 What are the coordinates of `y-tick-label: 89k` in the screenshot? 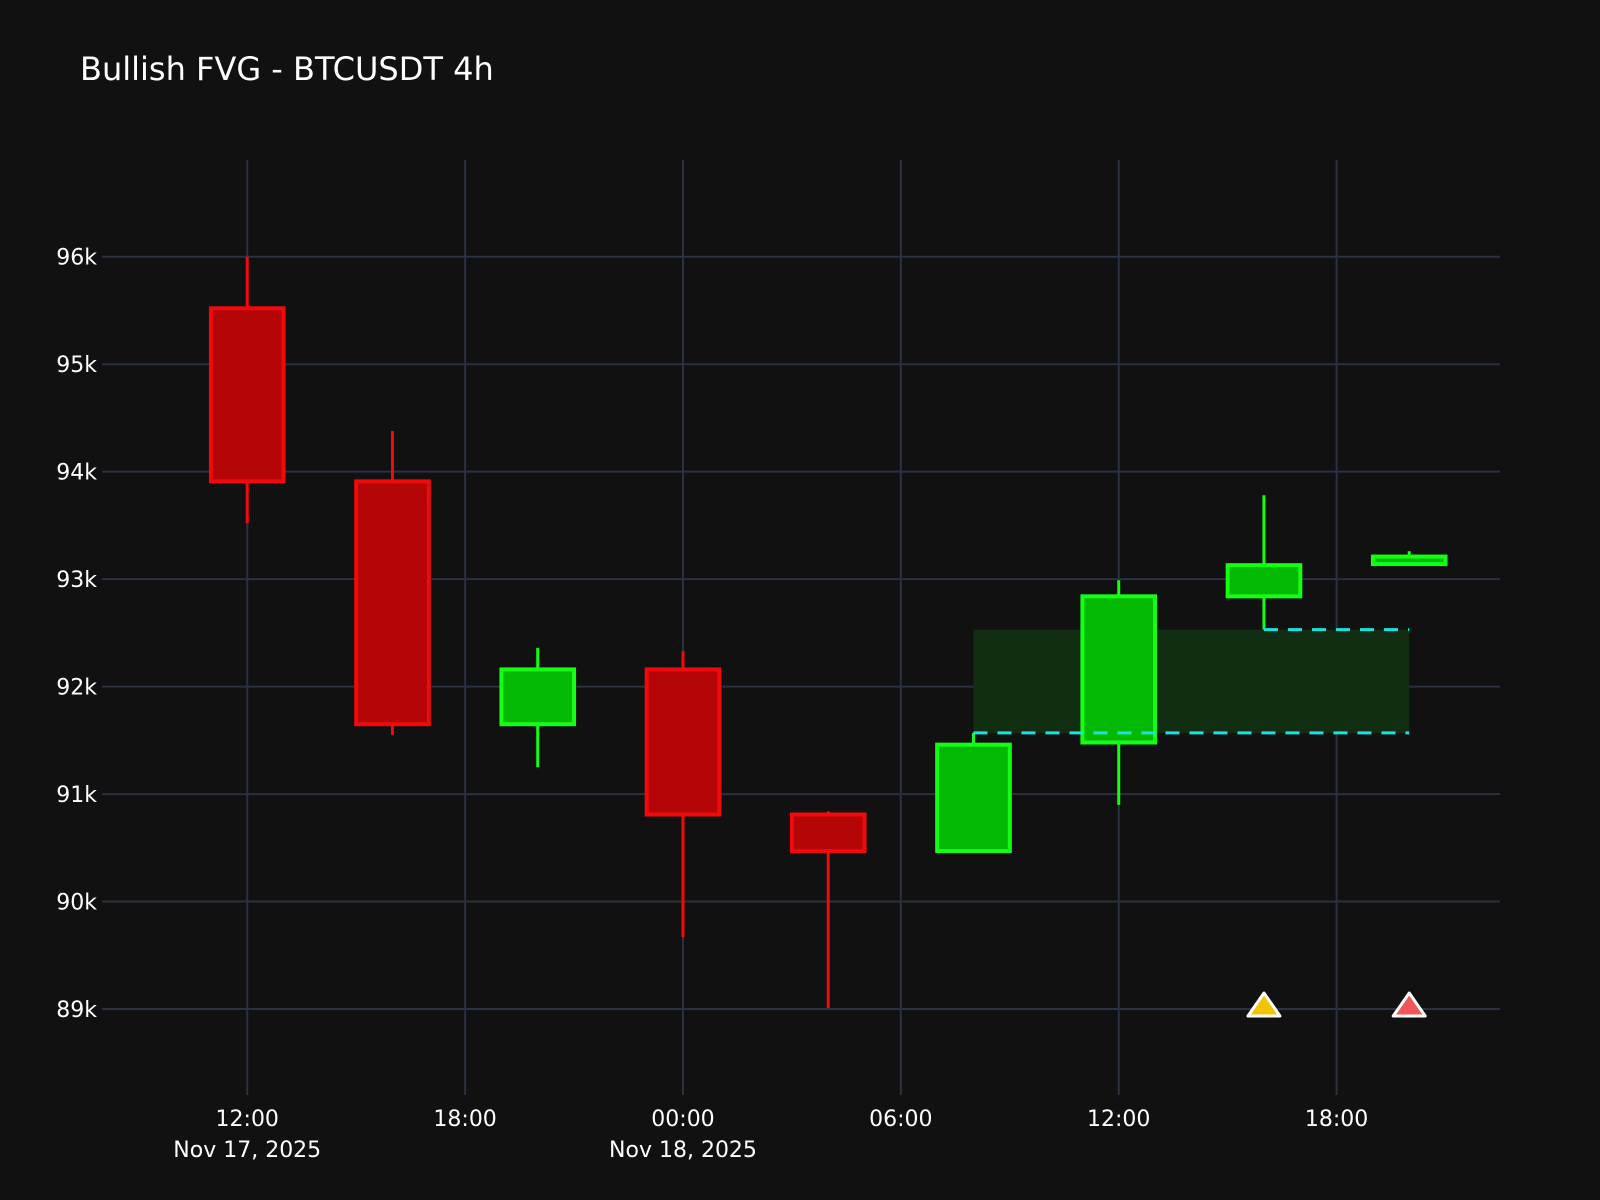 It's located at (76, 1010).